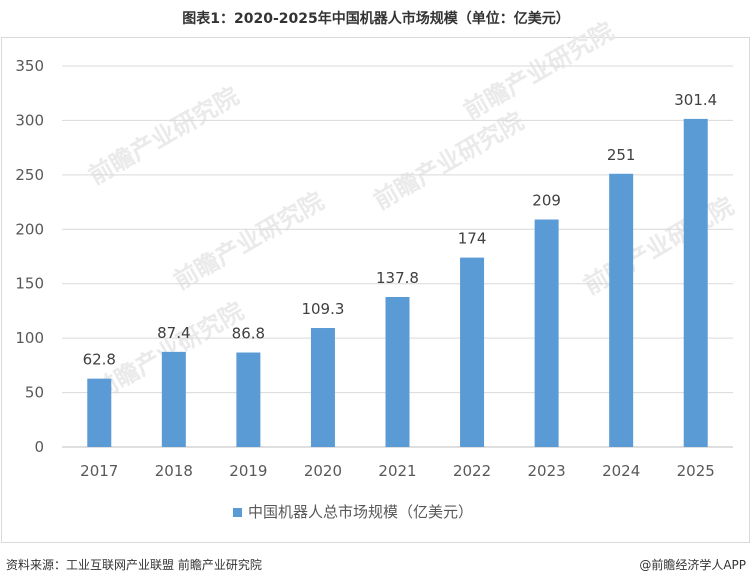  Describe the element at coordinates (696, 471) in the screenshot. I see `x-tick-label-2025: 2025` at that location.